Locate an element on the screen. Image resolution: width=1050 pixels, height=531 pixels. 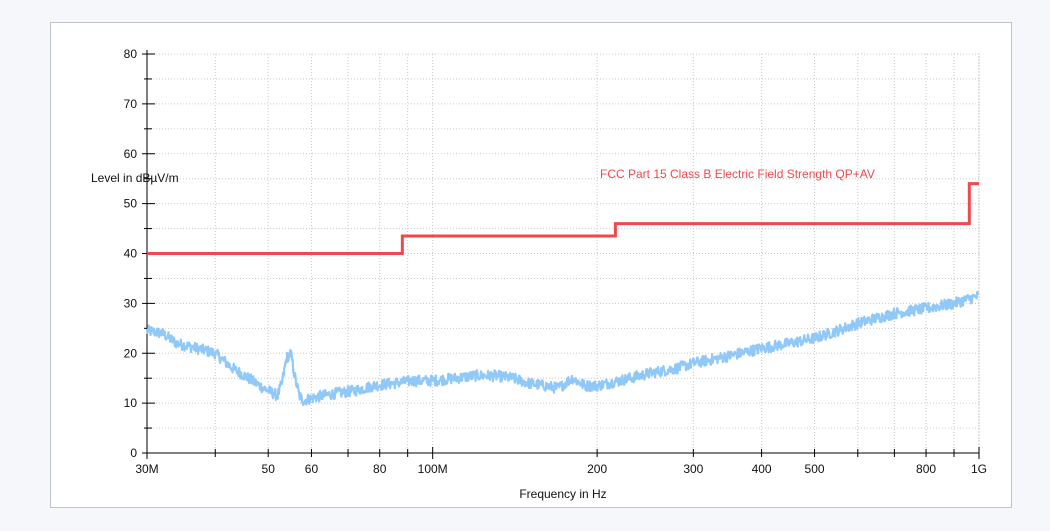
y-tick-label: 30 is located at coordinates (131, 303).